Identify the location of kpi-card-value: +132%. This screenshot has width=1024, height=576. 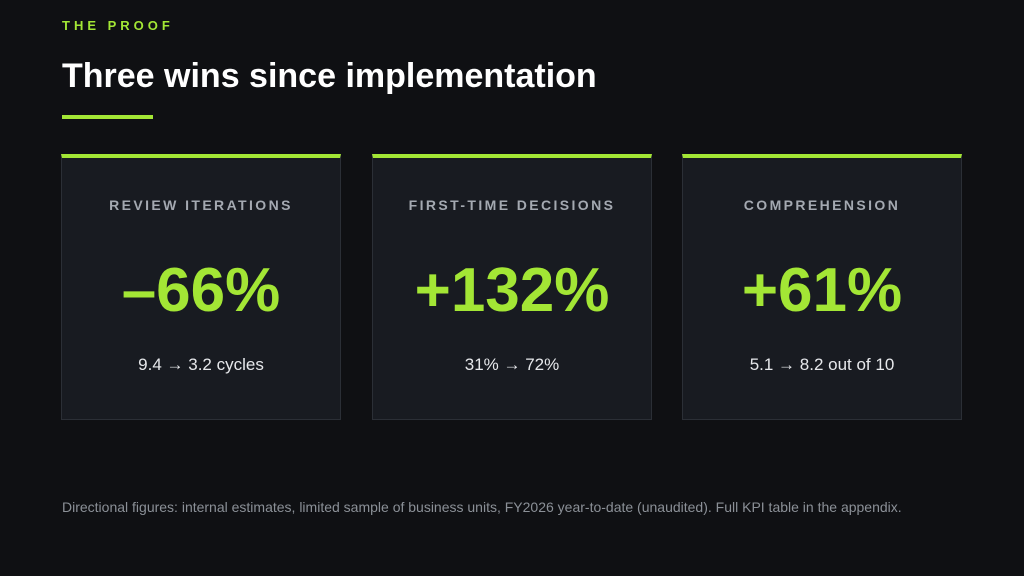
(512, 290).